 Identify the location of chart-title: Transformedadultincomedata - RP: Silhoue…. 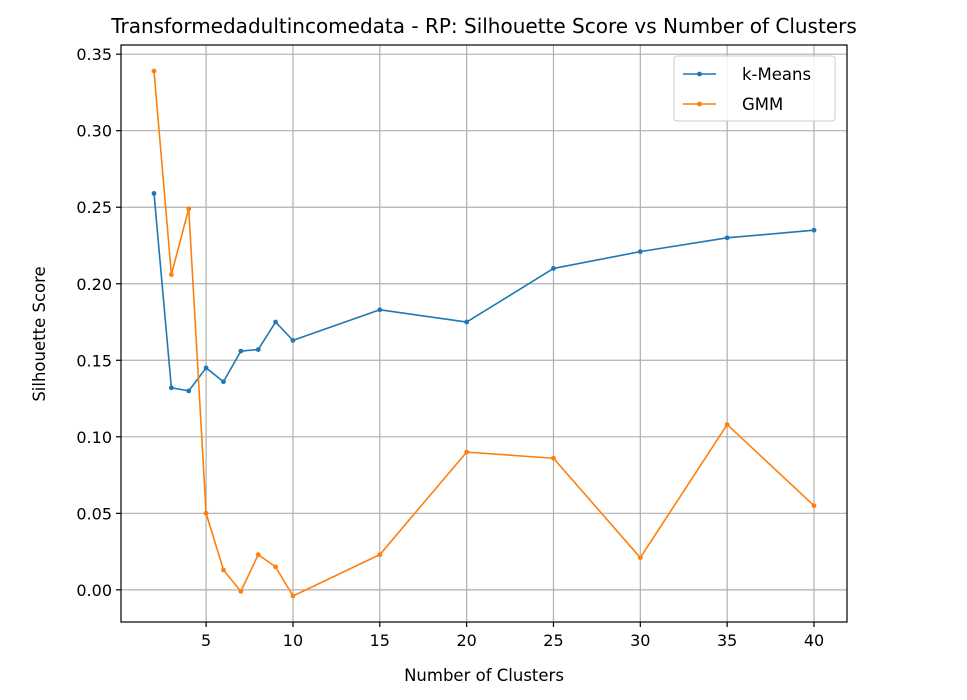
(483, 26).